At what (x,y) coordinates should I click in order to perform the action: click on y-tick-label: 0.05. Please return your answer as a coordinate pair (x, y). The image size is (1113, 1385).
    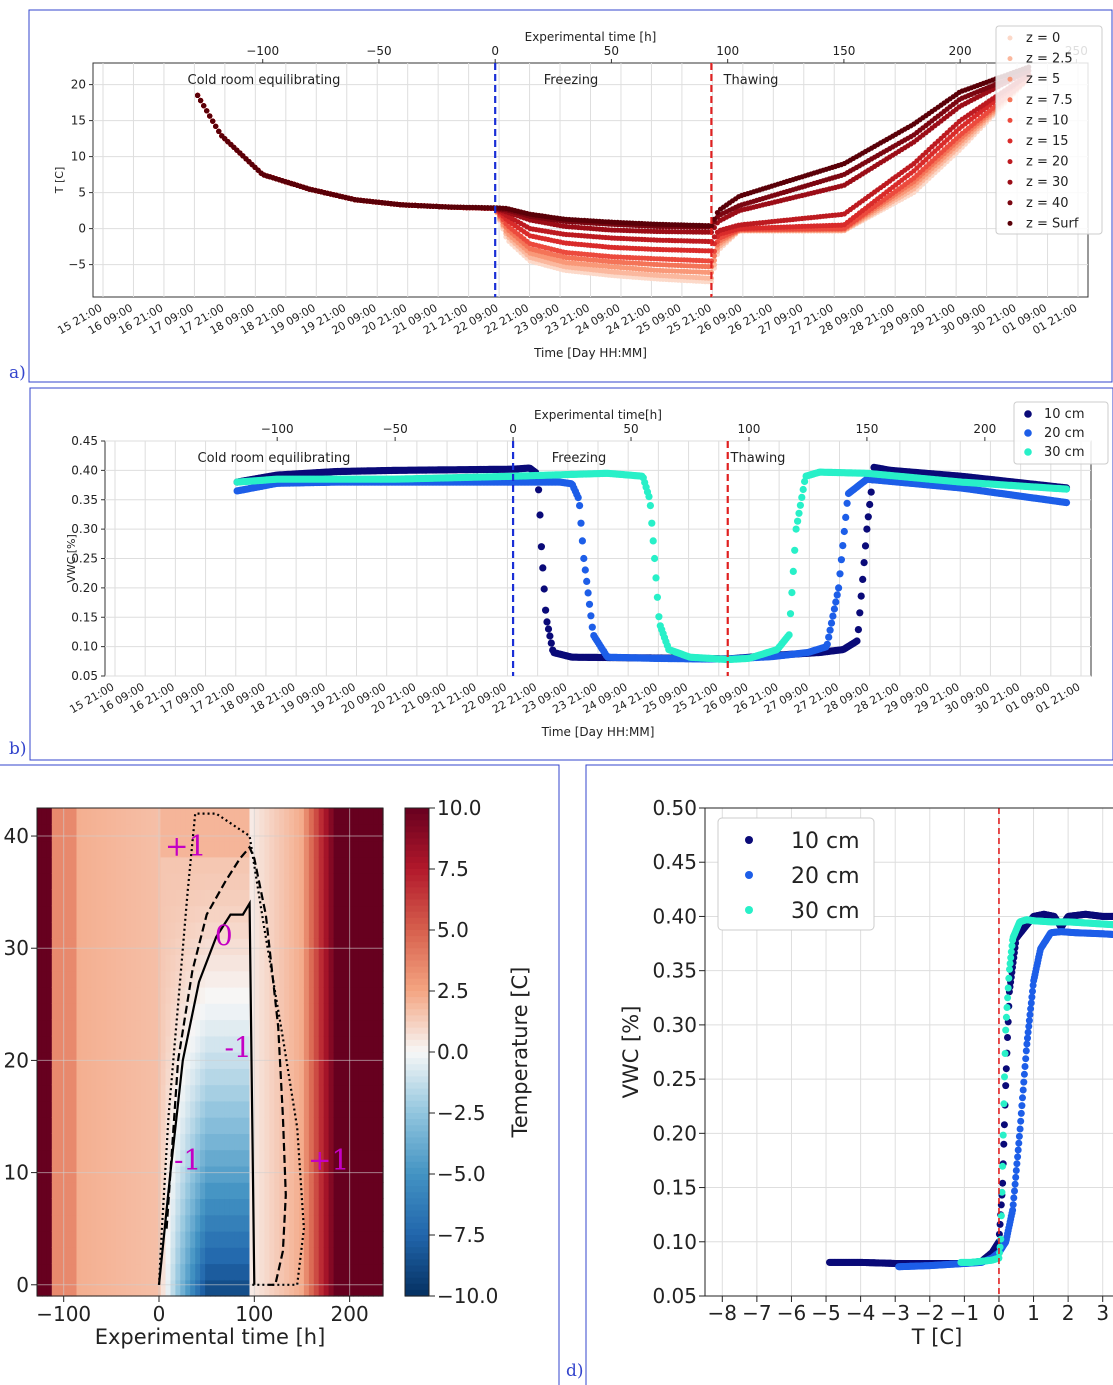
    Looking at the image, I should click on (84, 676).